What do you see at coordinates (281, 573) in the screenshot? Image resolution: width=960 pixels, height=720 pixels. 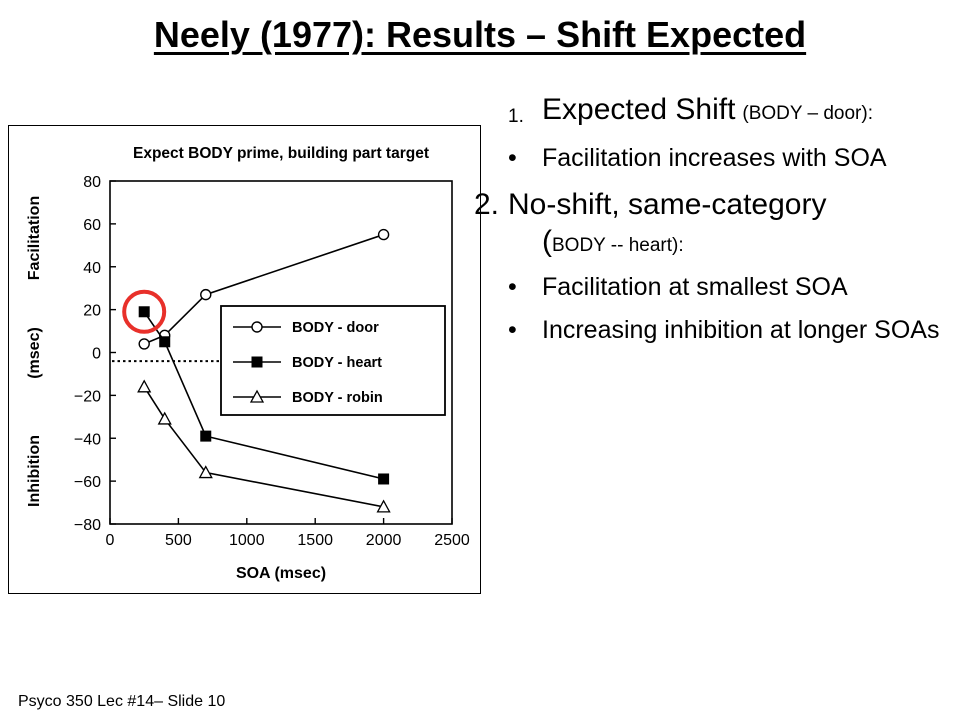 I see `x-axis-title: SOA (msec)` at bounding box center [281, 573].